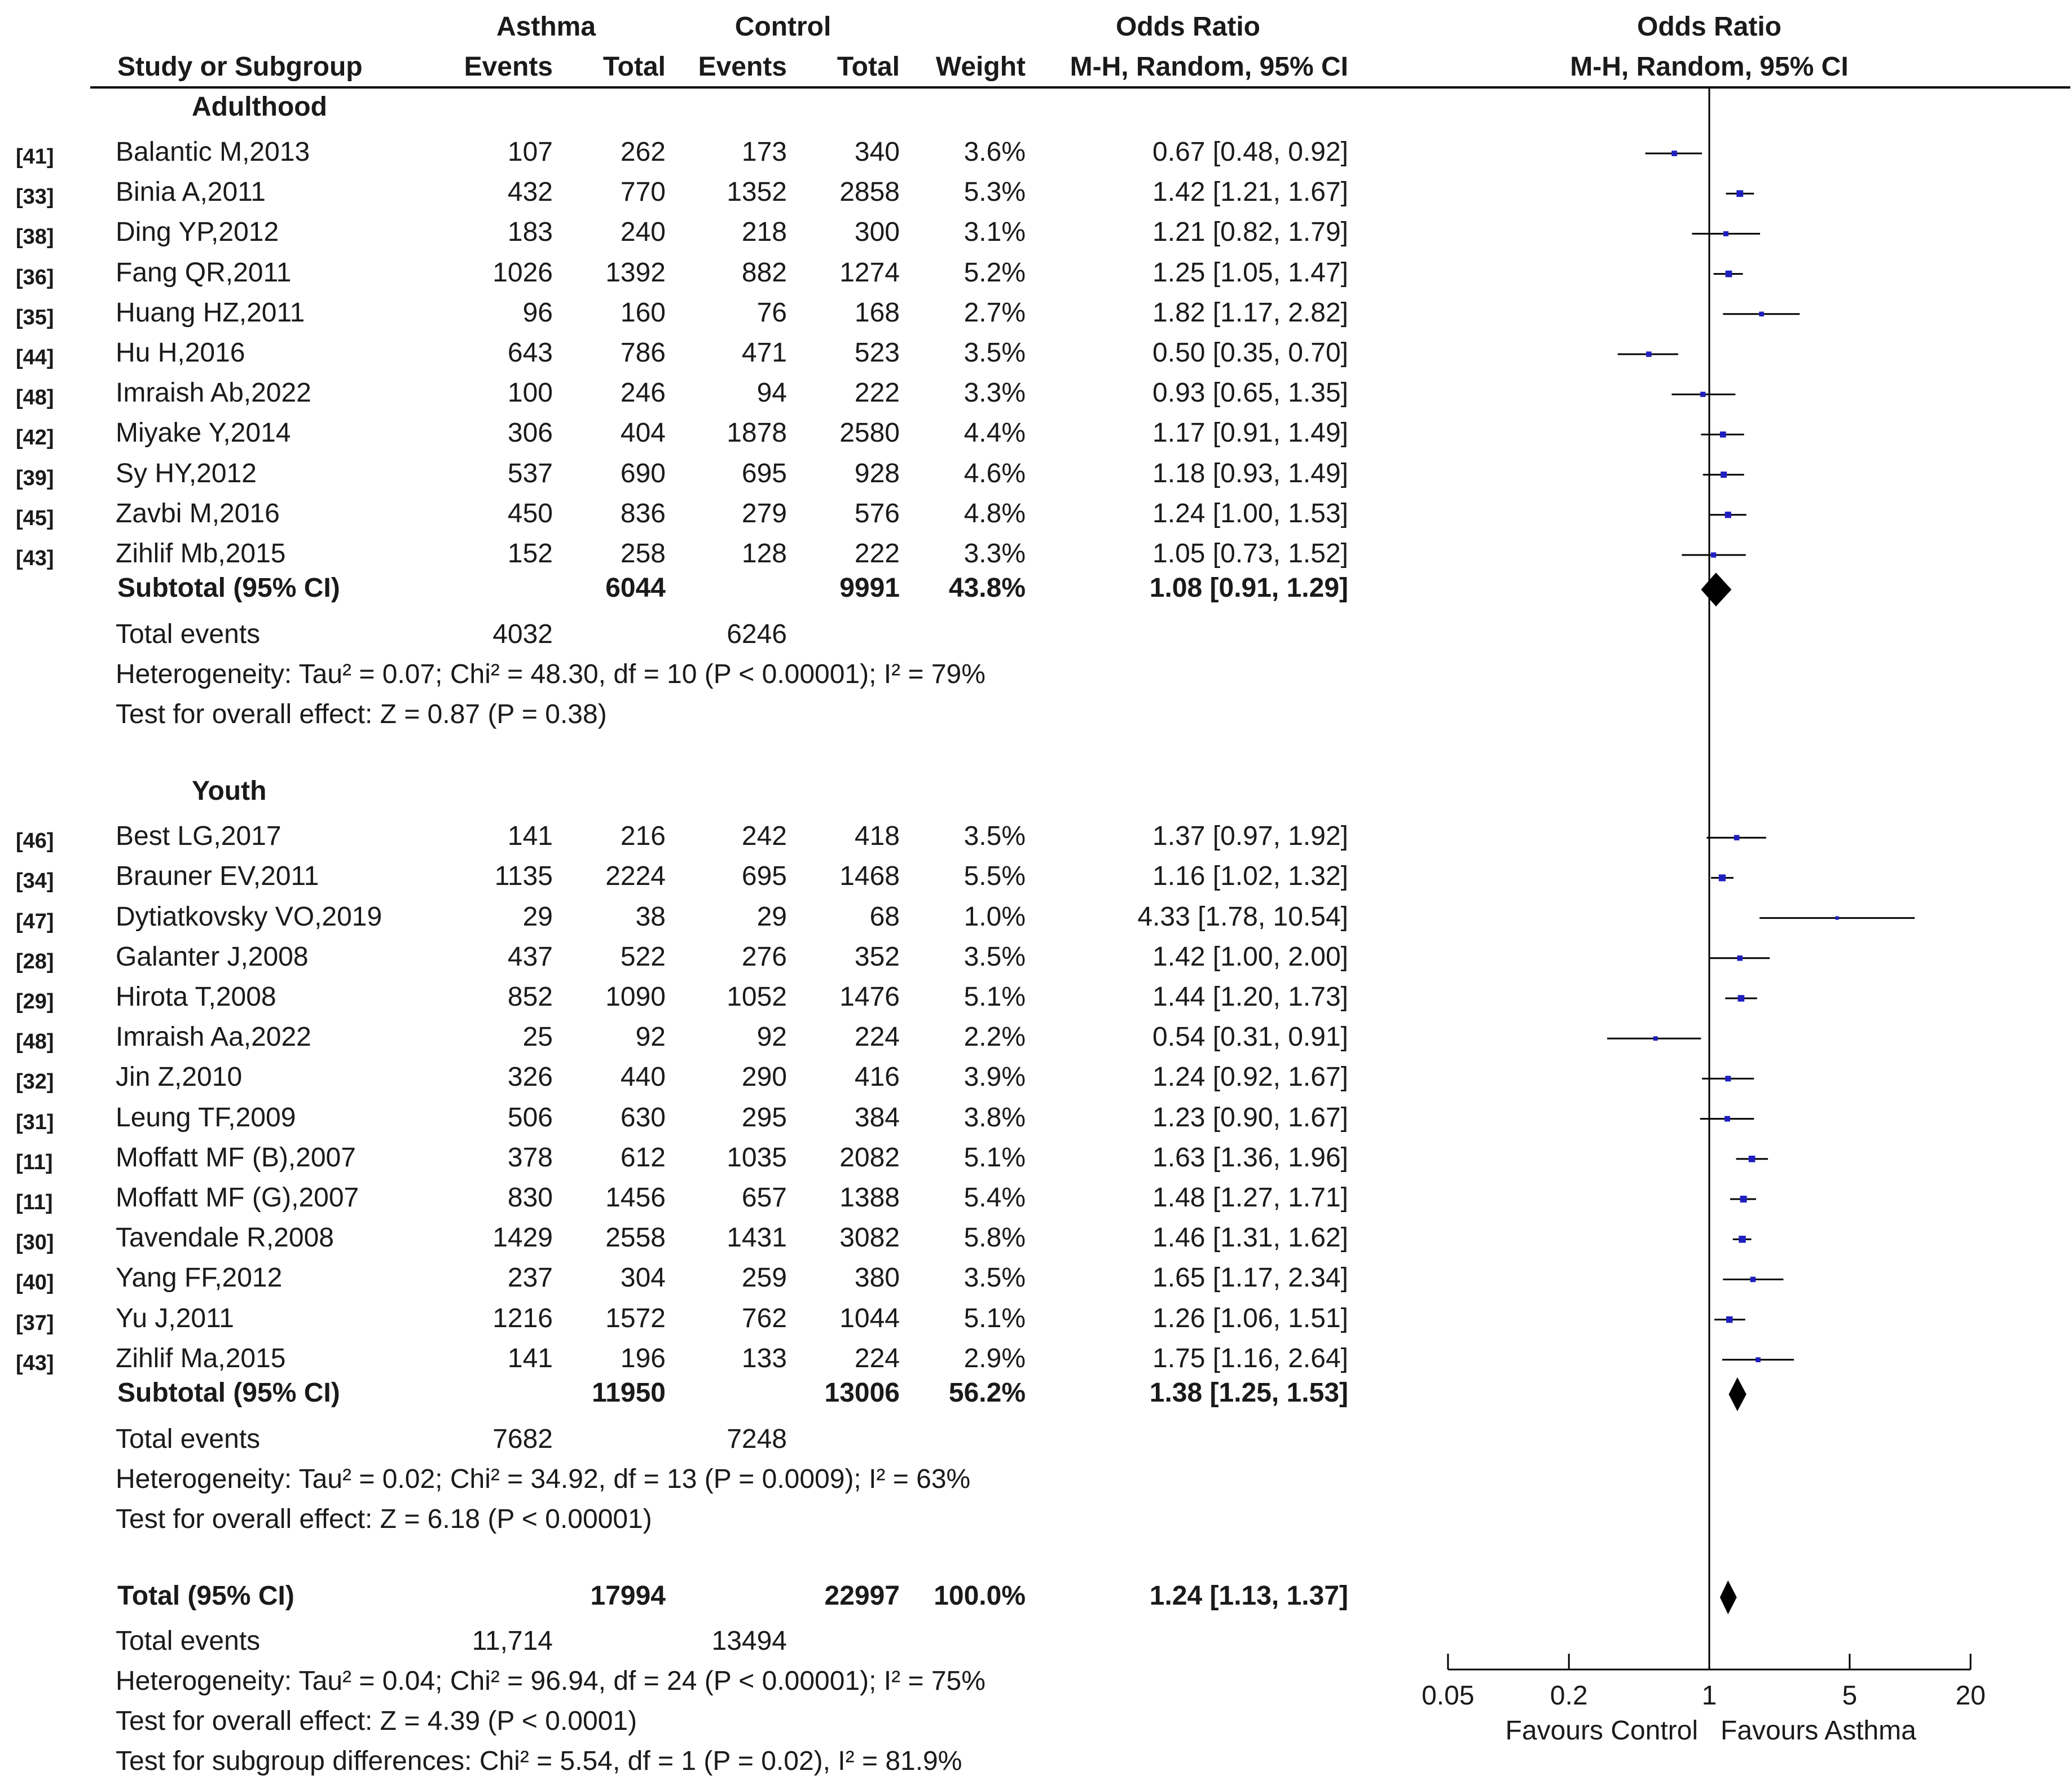 The width and height of the screenshot is (2072, 1784). I want to click on pooled-diamond, so click(1716, 589).